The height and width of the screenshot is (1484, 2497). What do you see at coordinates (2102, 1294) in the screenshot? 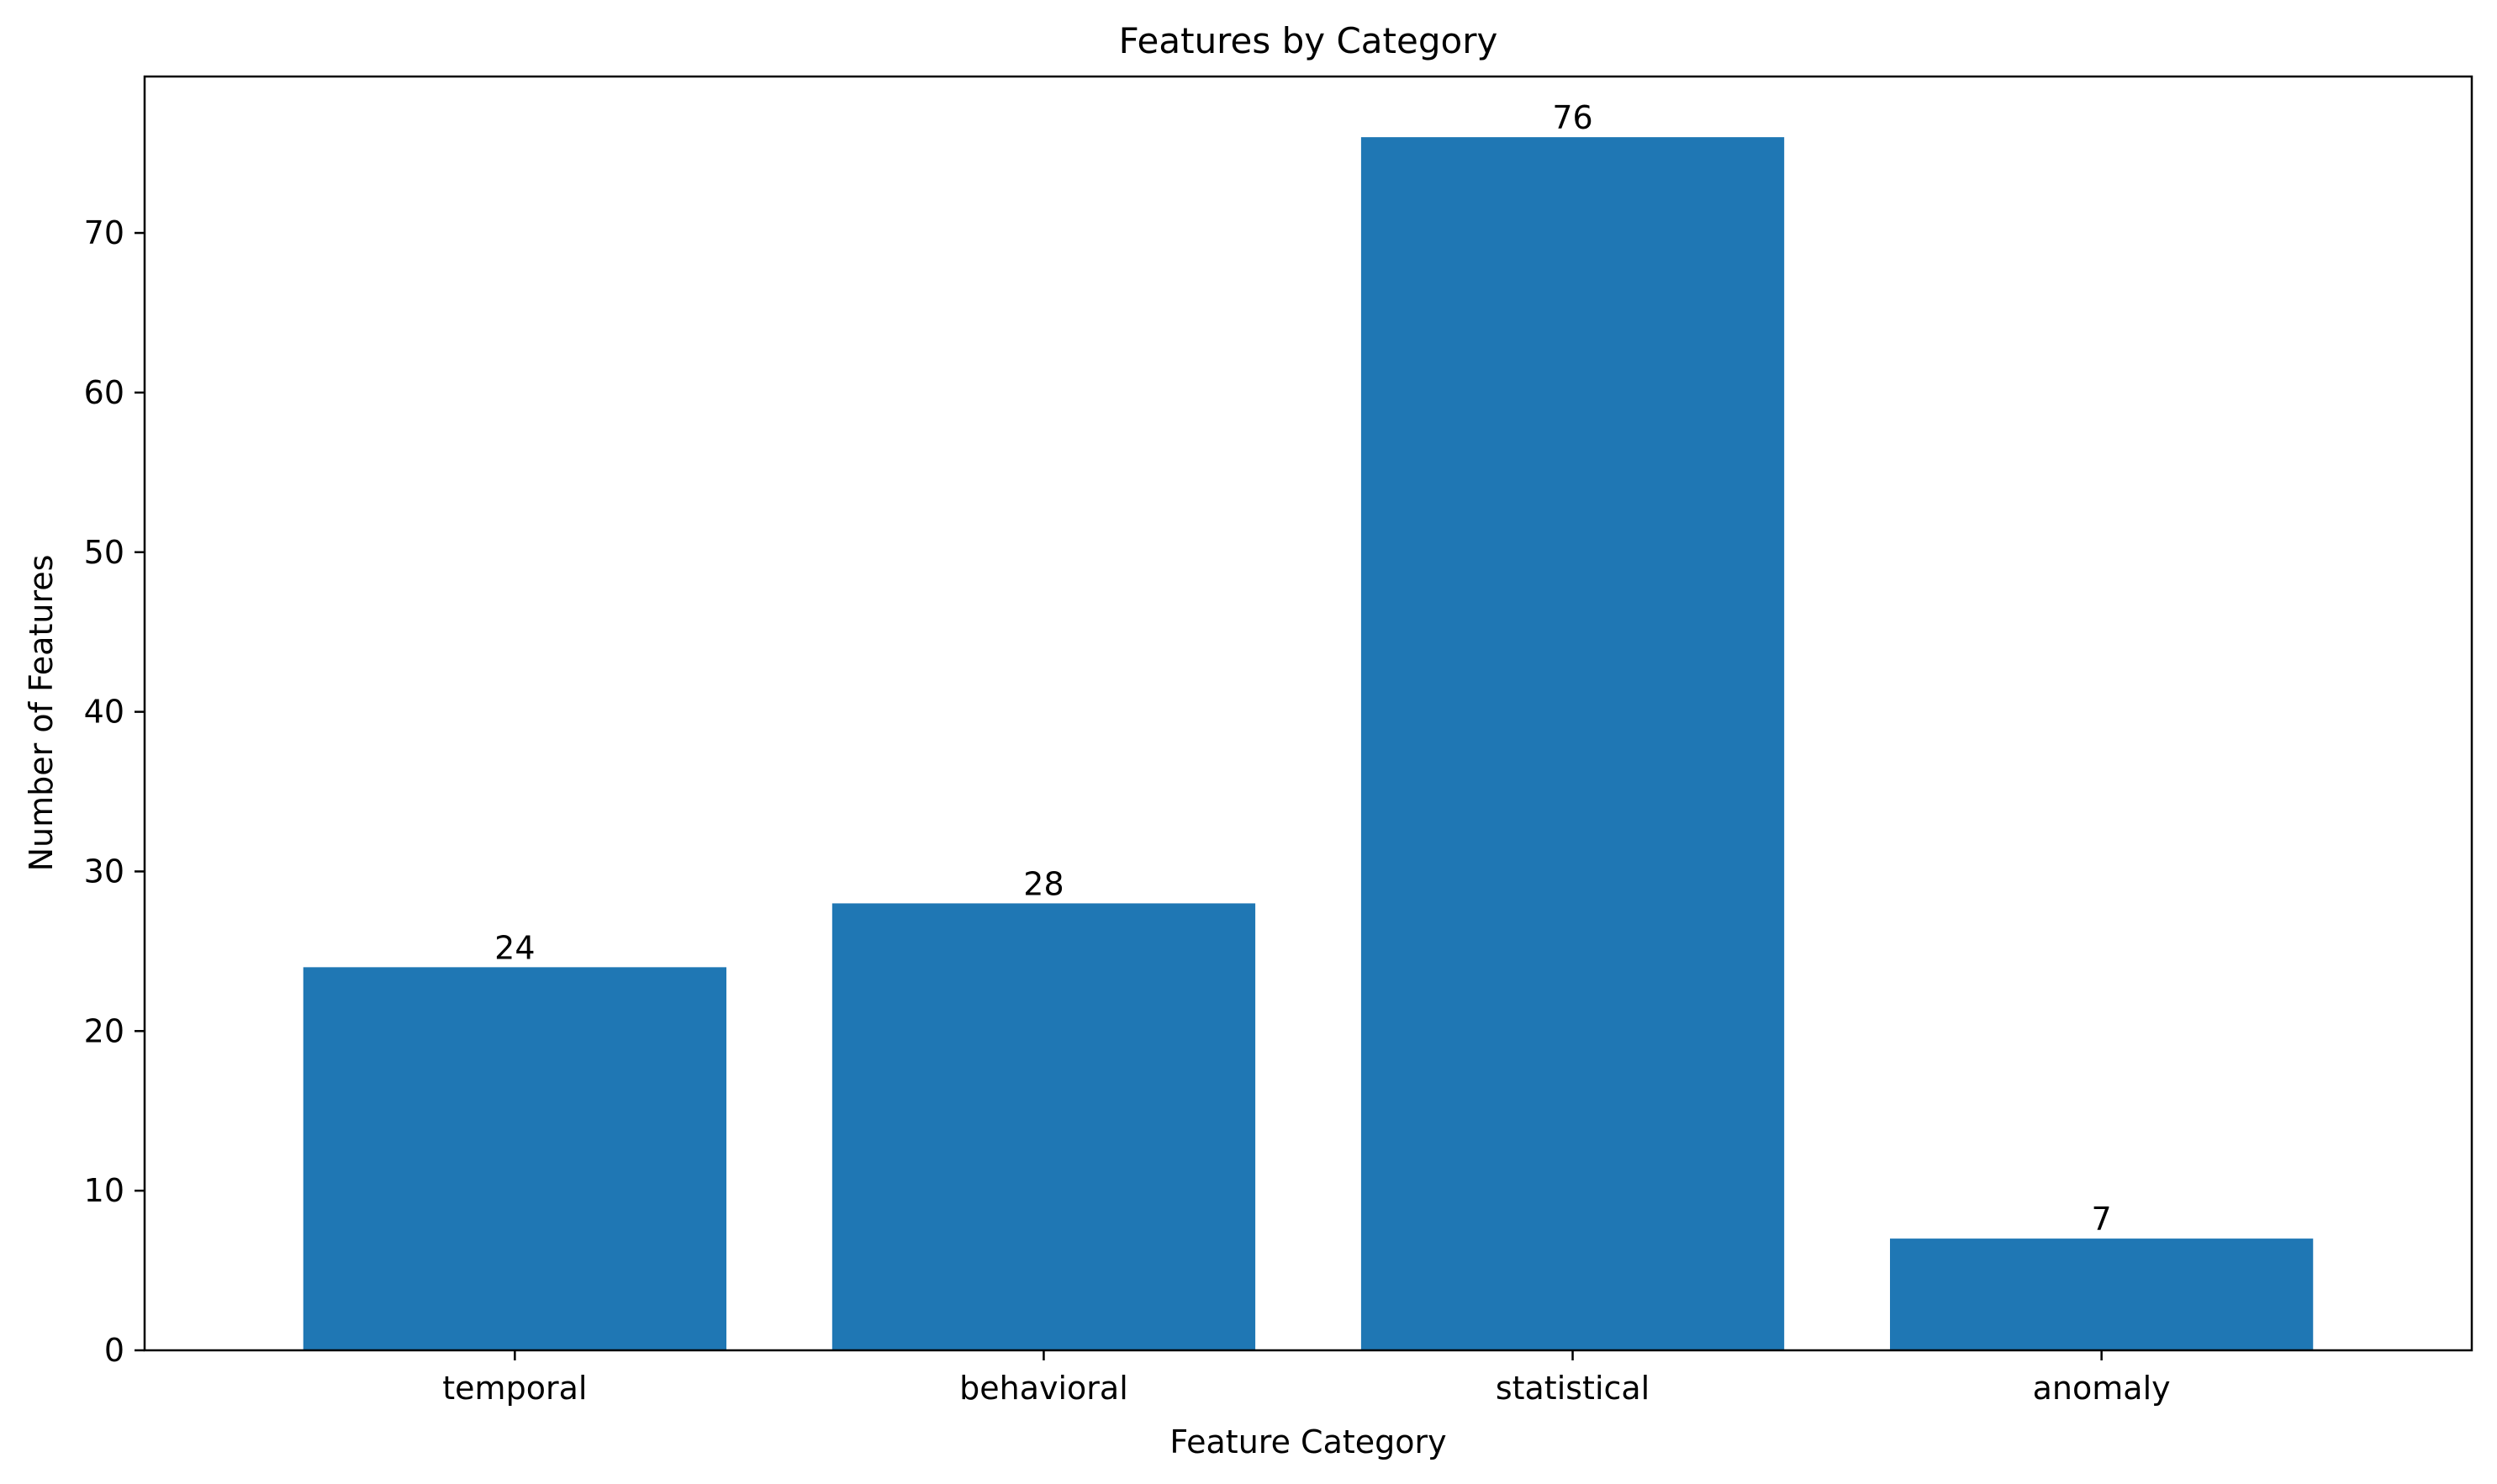
I see `bar-anomaly` at bounding box center [2102, 1294].